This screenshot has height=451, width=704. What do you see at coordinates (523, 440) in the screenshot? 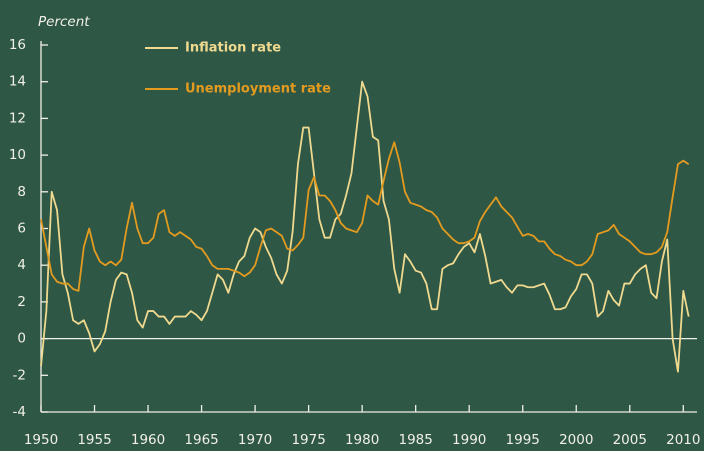
I see `x-tick-label: 1995` at bounding box center [523, 440].